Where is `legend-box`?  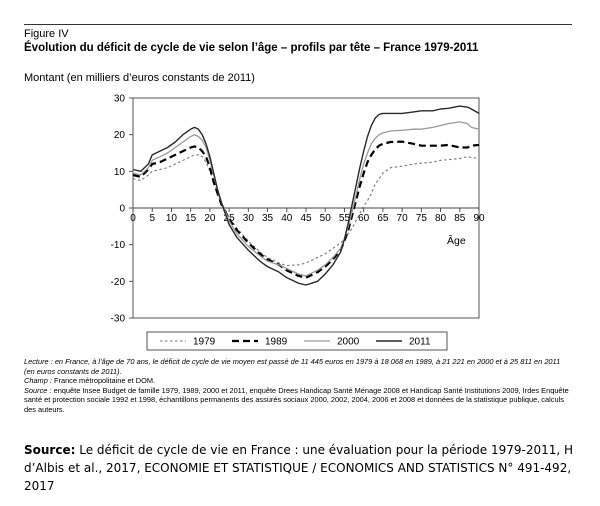
legend-box is located at coordinates (297, 341).